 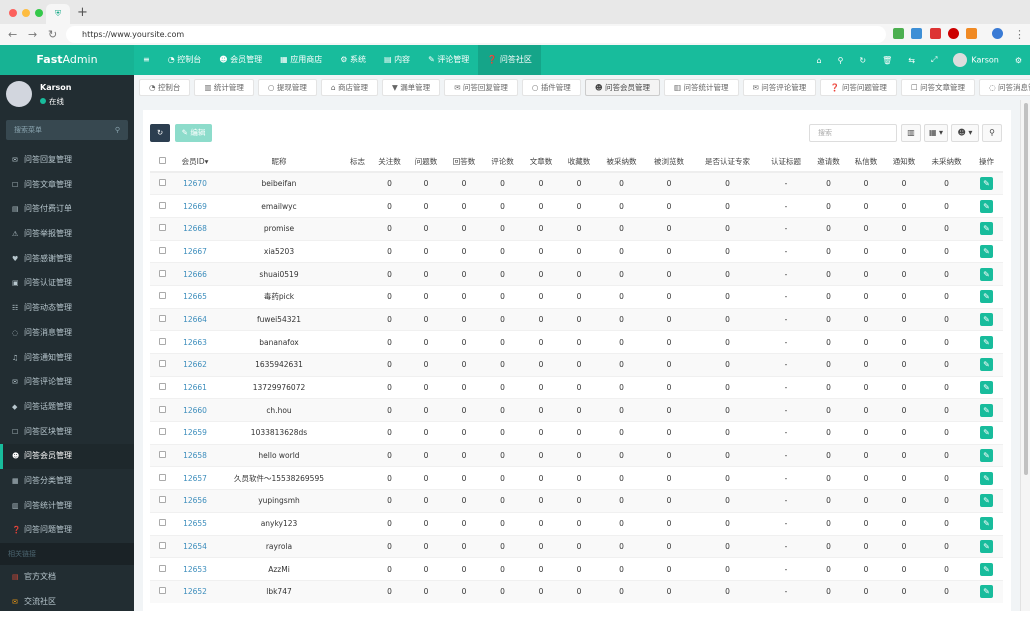 What do you see at coordinates (621, 162) in the screenshot?
I see `column-header: 被采纳数` at bounding box center [621, 162].